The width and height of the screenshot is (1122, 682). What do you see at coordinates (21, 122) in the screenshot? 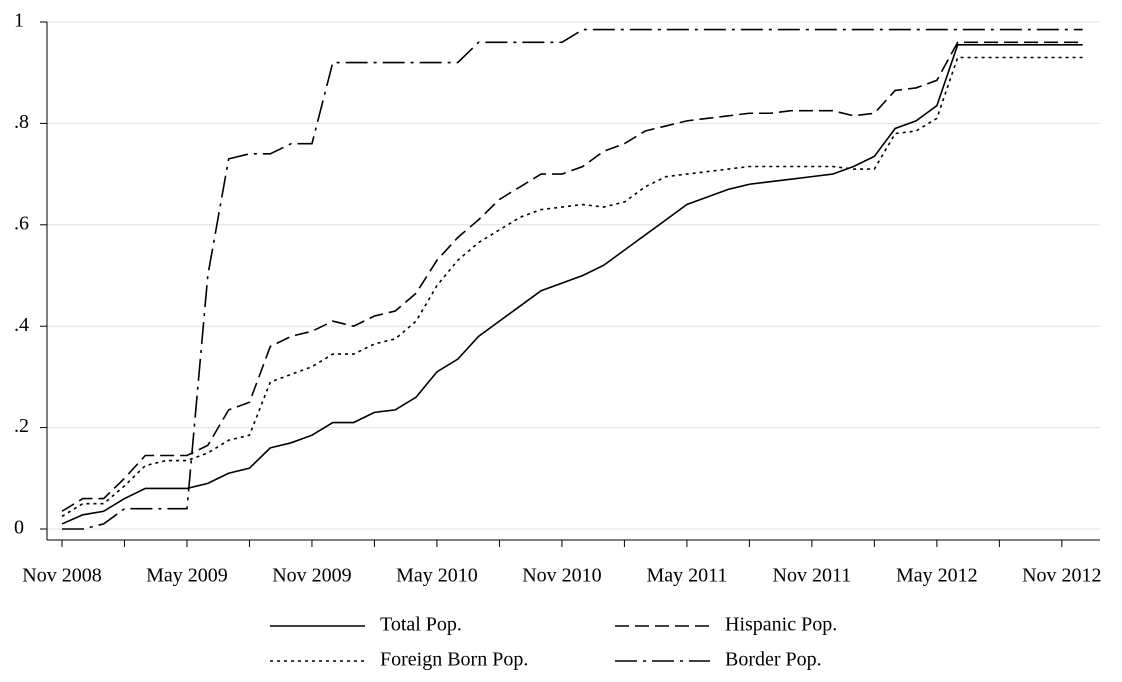
I see `y-tick-label: .8` at bounding box center [21, 122].